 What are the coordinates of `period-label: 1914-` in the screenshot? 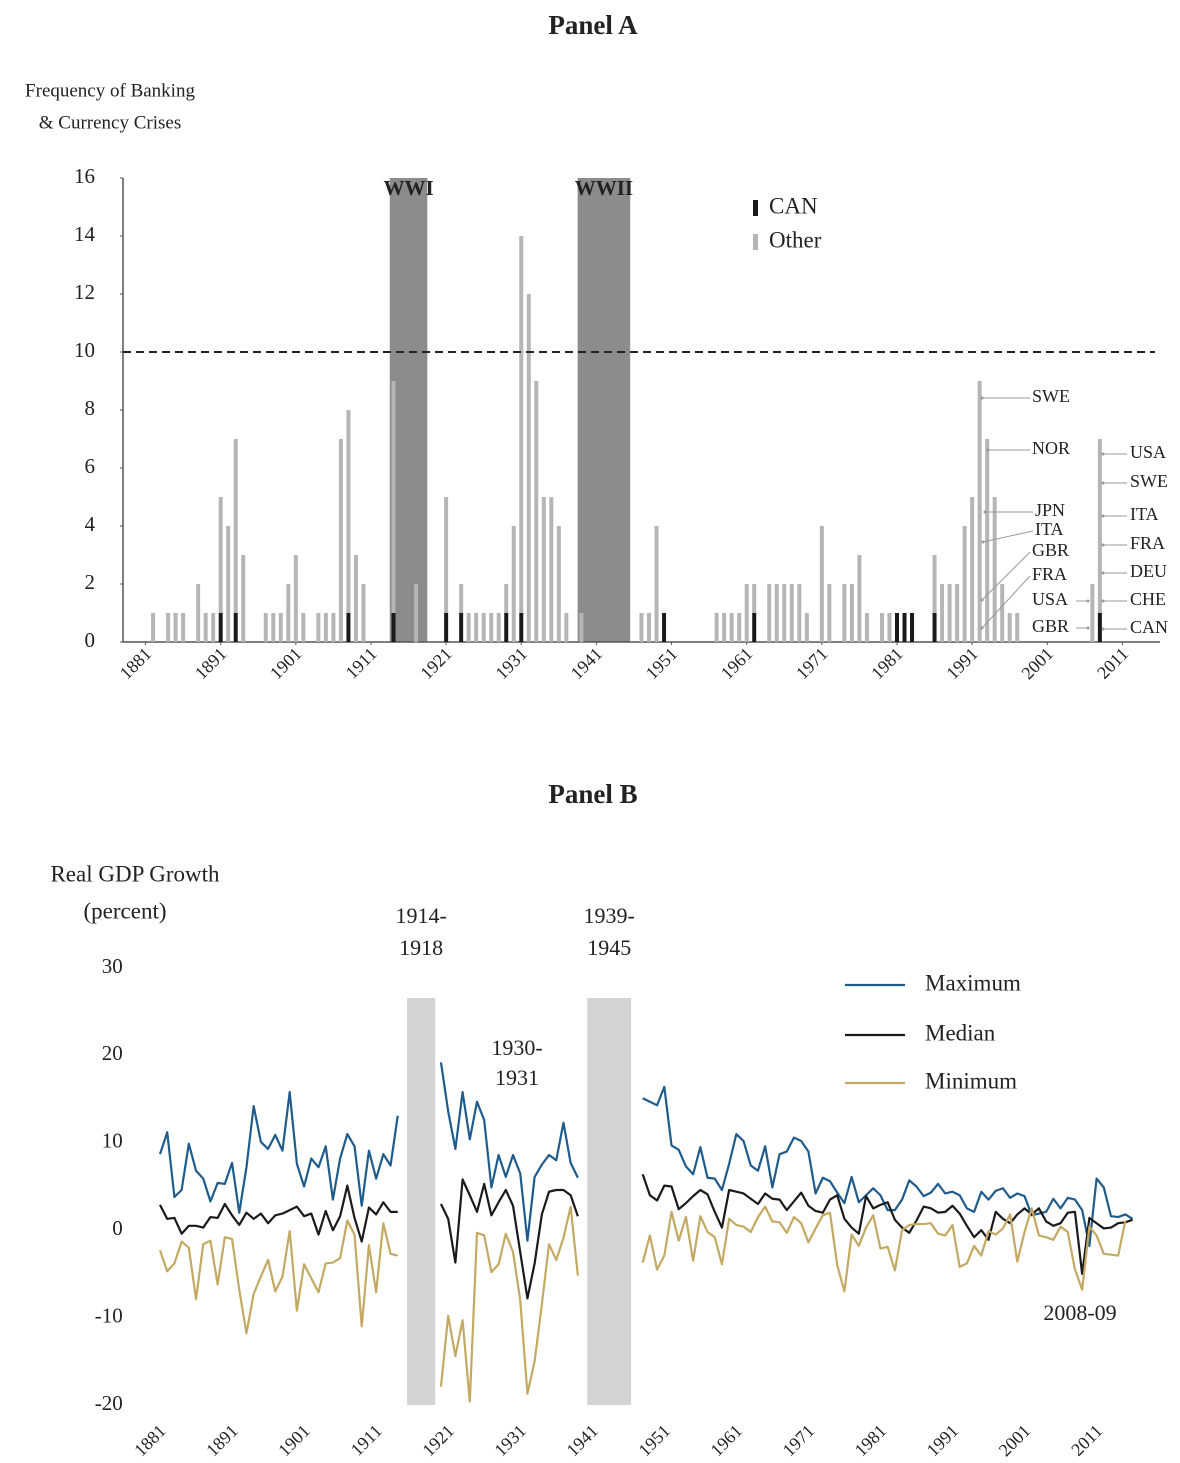 It's located at (420, 915).